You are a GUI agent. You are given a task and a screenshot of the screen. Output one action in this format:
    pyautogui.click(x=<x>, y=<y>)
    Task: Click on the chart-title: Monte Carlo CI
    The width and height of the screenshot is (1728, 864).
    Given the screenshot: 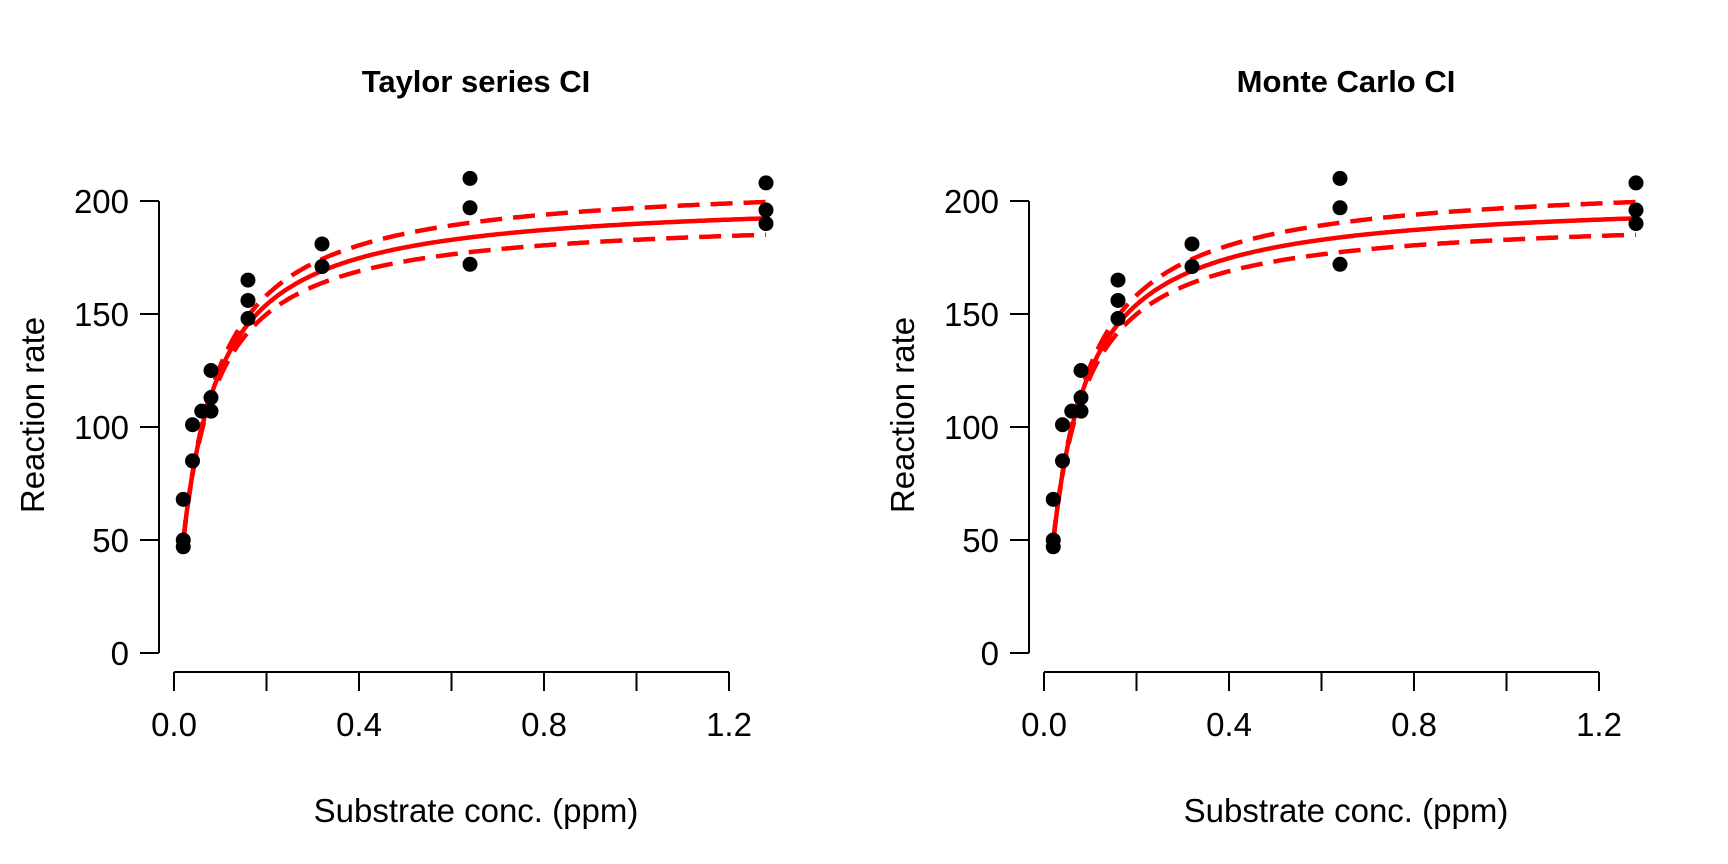 What is the action you would take?
    pyautogui.click(x=1346, y=81)
    